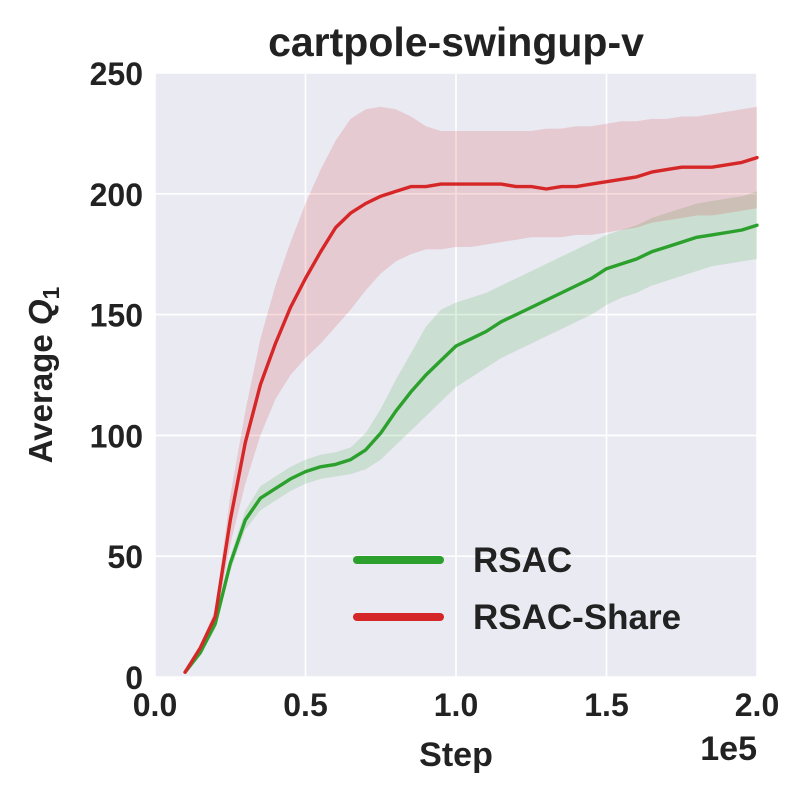  Describe the element at coordinates (305, 705) in the screenshot. I see `x-tick-label: 0.5` at that location.